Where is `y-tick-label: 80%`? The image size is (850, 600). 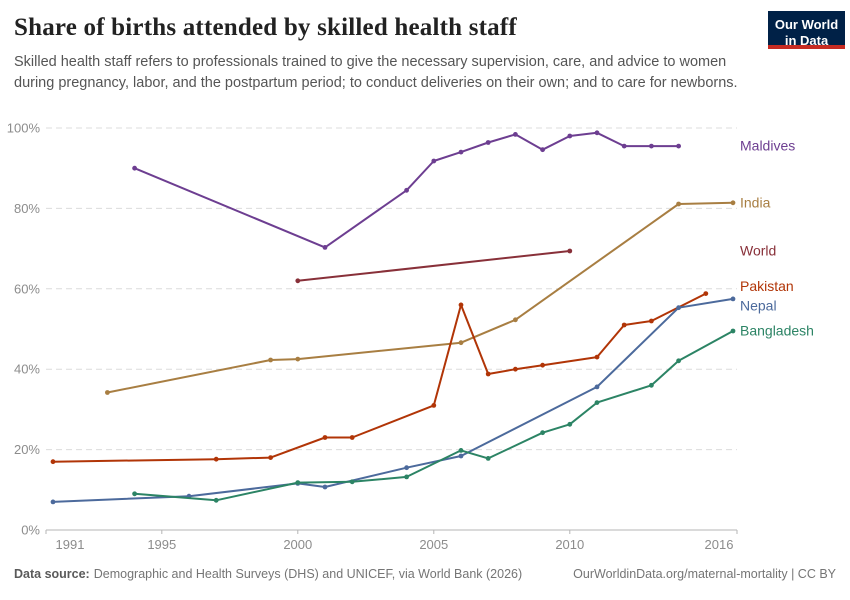 y-tick-label: 80% is located at coordinates (27, 208).